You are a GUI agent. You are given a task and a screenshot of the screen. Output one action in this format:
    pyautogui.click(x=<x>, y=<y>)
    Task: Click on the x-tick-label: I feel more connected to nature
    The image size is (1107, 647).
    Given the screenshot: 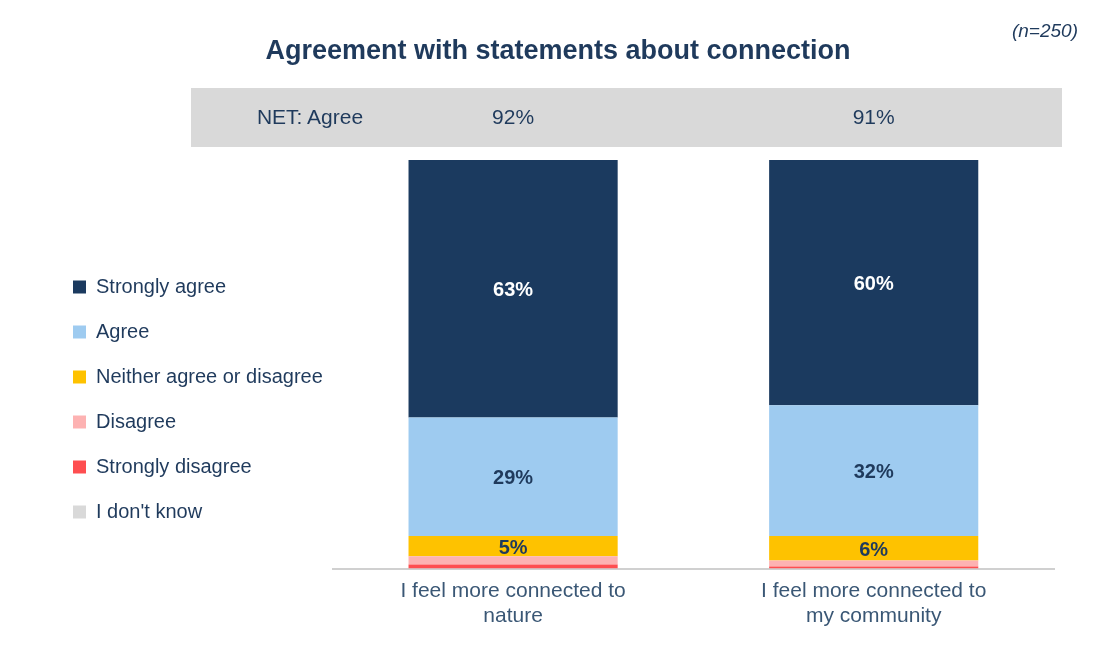 What is the action you would take?
    pyautogui.click(x=513, y=602)
    